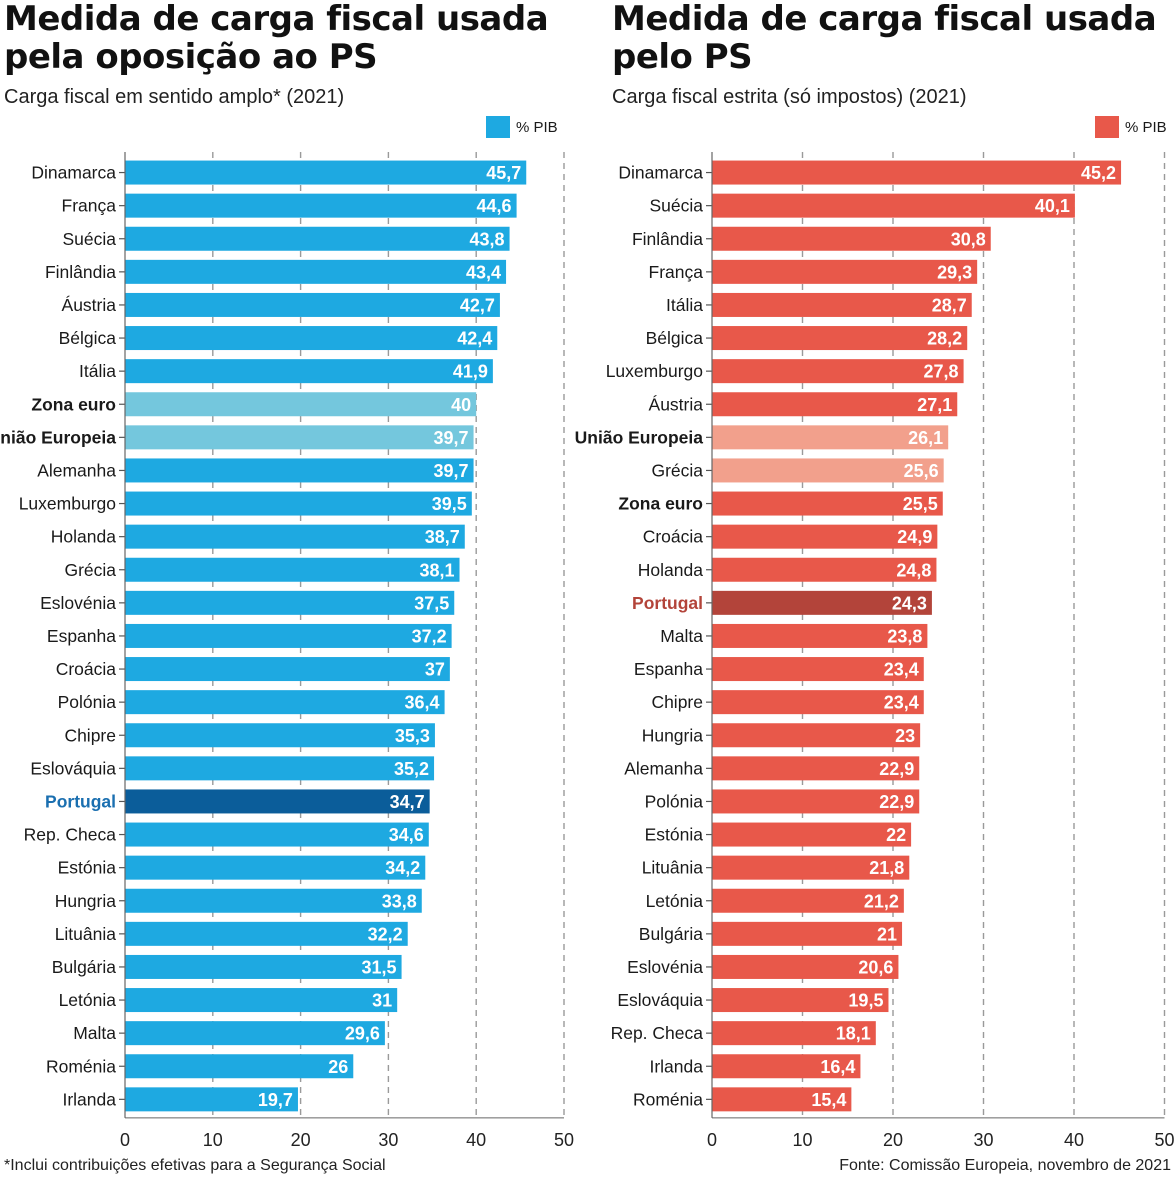  What do you see at coordinates (828, 1100) in the screenshot?
I see `value-label: 15,4` at bounding box center [828, 1100].